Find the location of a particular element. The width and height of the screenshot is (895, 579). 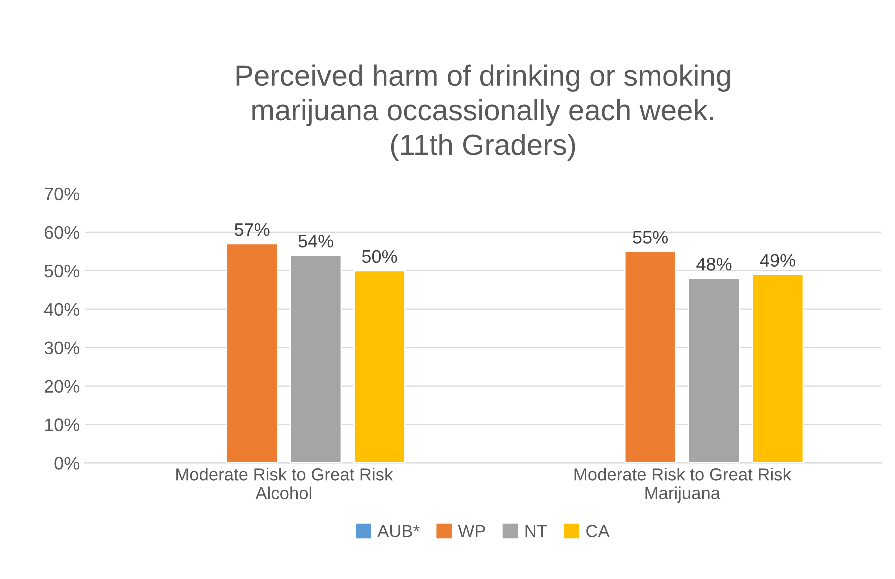

legend-label: WP is located at coordinates (472, 531).